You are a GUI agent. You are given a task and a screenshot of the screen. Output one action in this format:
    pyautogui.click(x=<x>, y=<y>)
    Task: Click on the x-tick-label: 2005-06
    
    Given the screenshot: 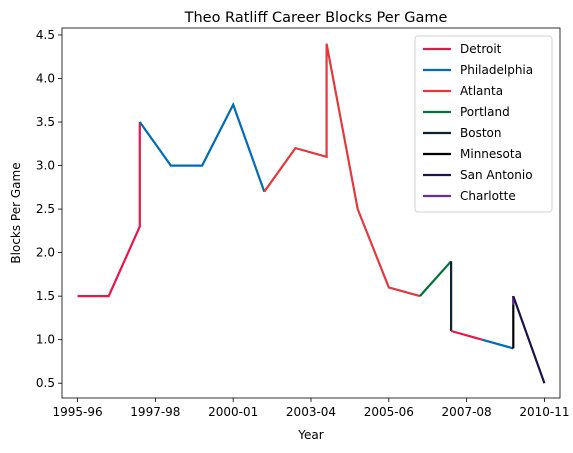 What is the action you would take?
    pyautogui.click(x=389, y=412)
    